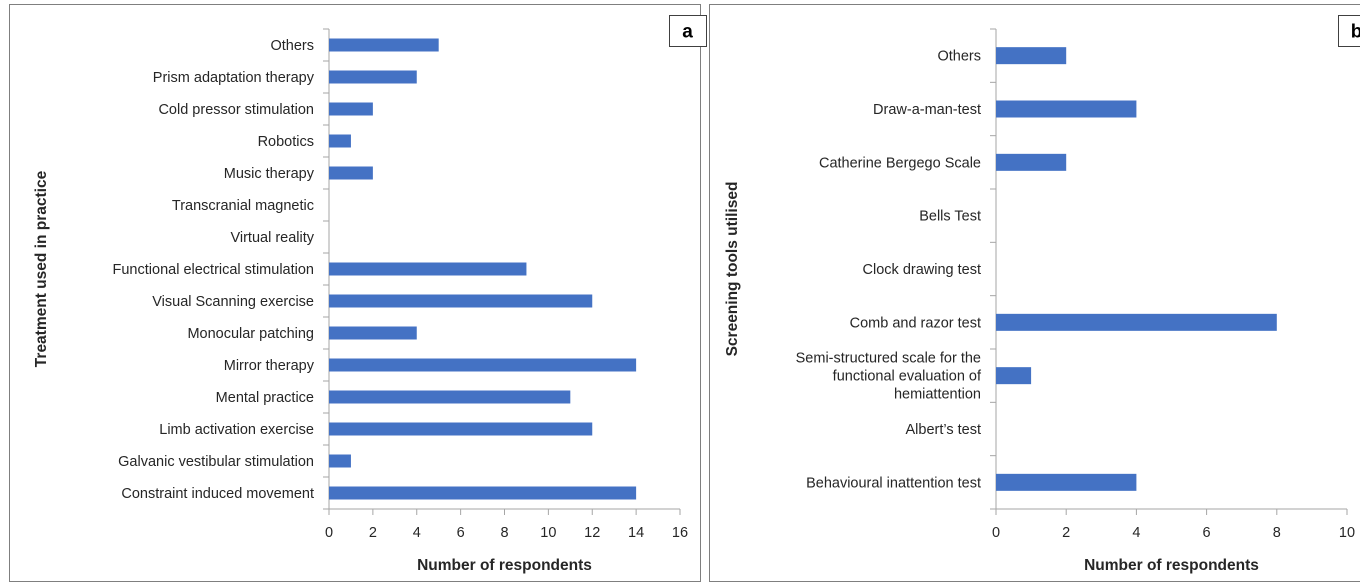 The image size is (1360, 588). What do you see at coordinates (236, 110) in the screenshot?
I see `category-label: Cold pressor stimulation` at bounding box center [236, 110].